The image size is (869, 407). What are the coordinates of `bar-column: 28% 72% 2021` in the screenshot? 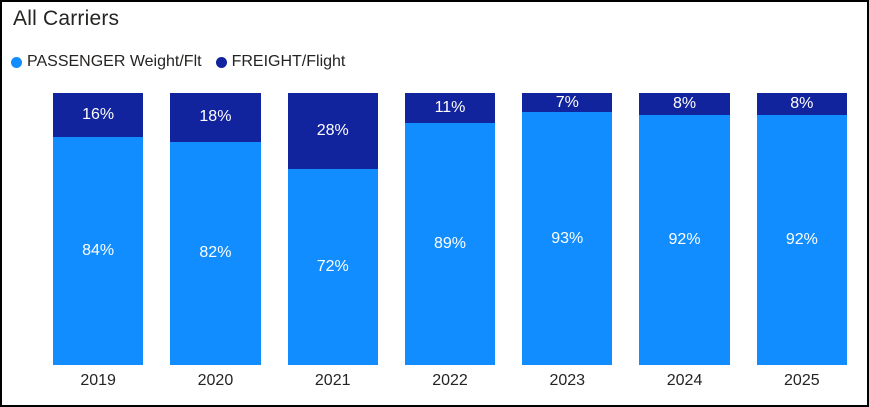 It's located at (332, 241).